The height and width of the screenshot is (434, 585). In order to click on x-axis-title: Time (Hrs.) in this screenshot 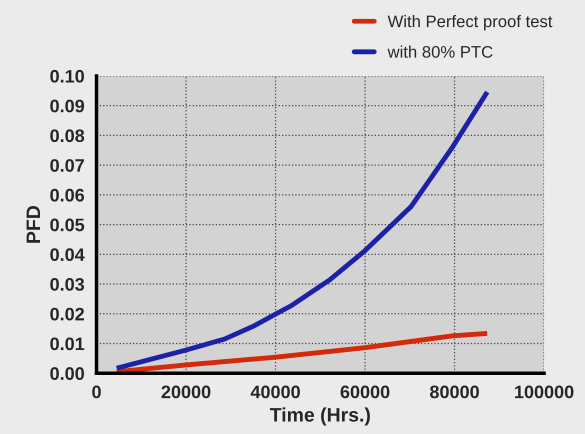, I will do `click(320, 416)`.